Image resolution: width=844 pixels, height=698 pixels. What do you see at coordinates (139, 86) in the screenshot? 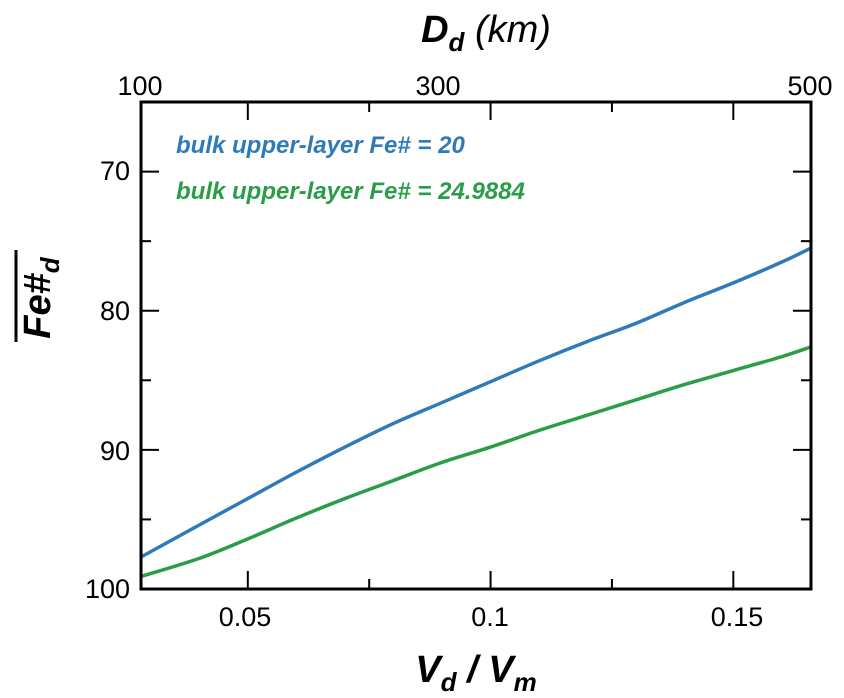
I see `top-tick-label: 100` at bounding box center [139, 86].